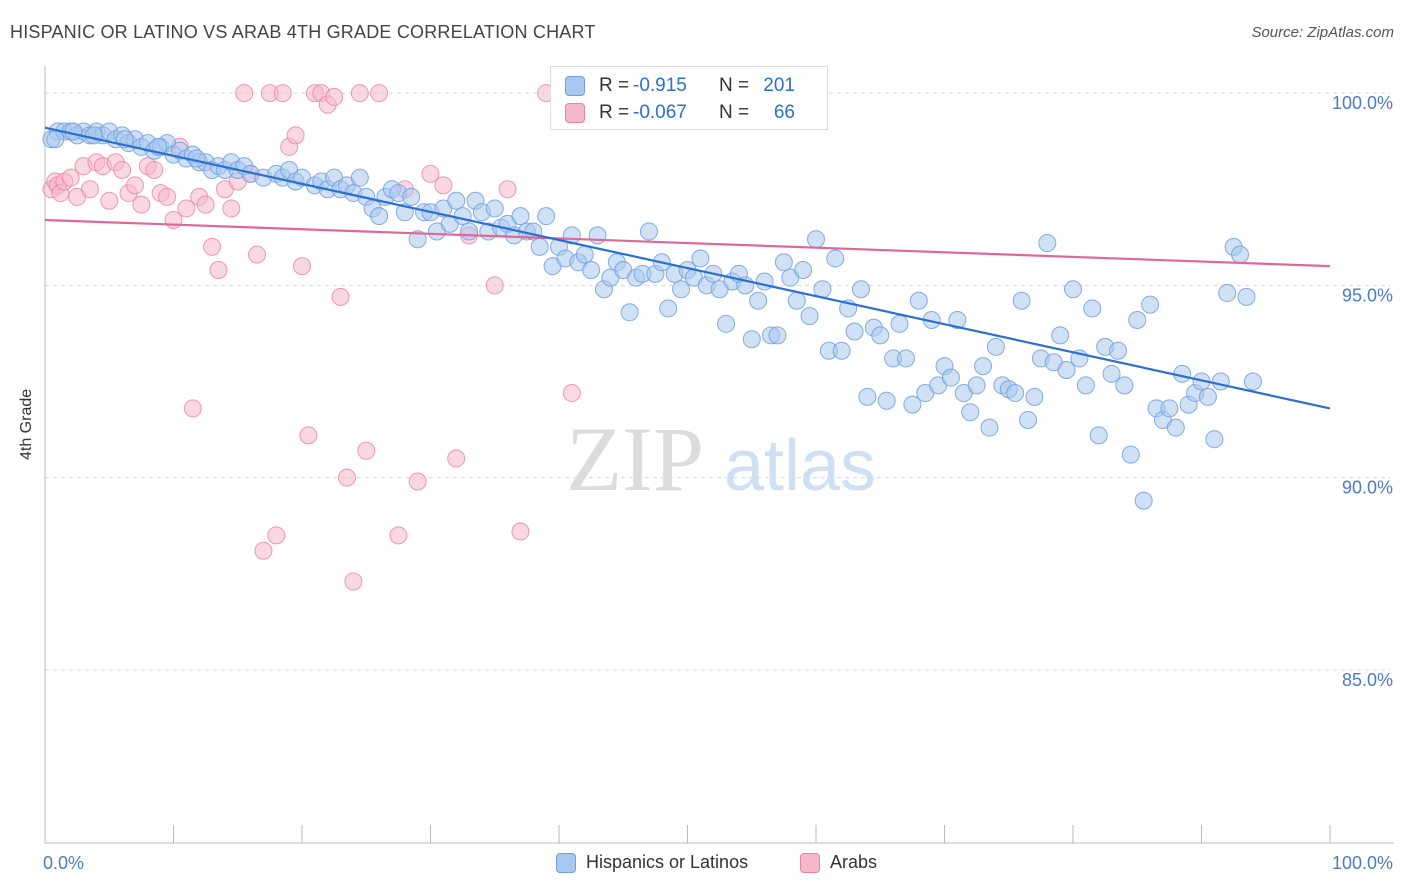  What do you see at coordinates (575, 113) in the screenshot?
I see `legend-swatch-pink` at bounding box center [575, 113].